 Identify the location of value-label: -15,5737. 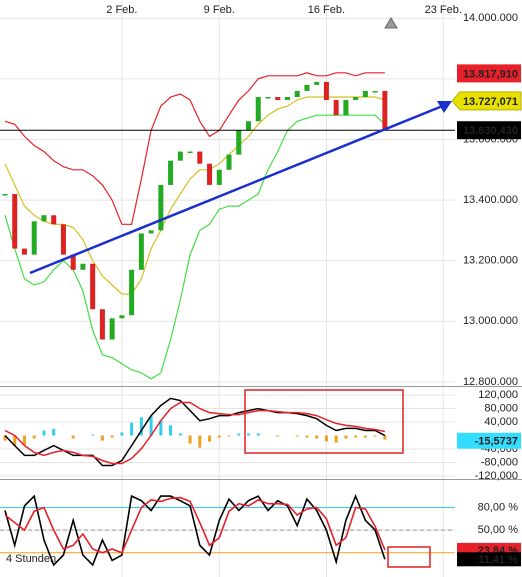
(496, 442).